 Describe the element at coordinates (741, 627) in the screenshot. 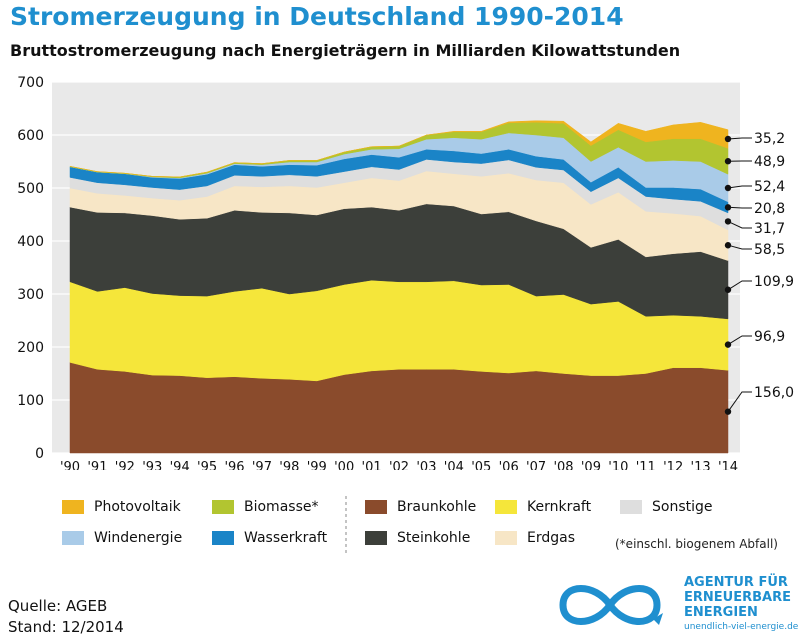

I see `logo-url: unendlich-viel-energie.de` at that location.